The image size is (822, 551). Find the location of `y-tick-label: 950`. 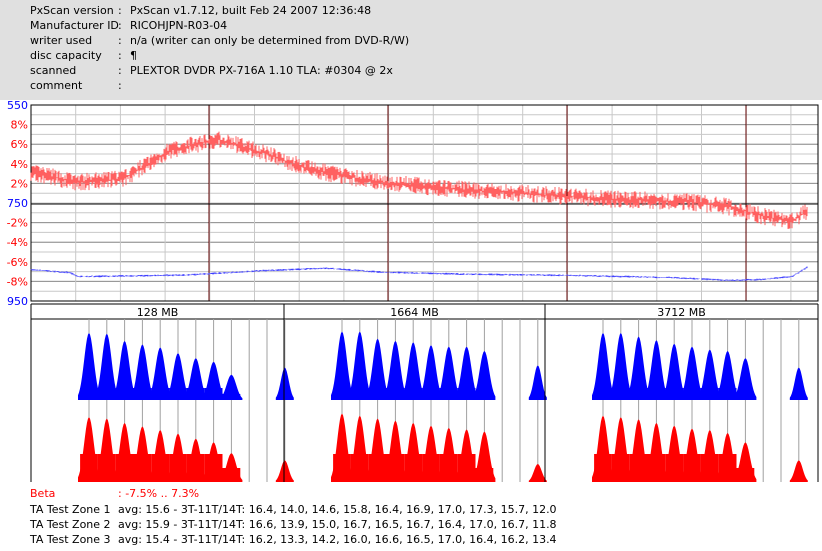

y-tick-label: 950 is located at coordinates (17, 301).